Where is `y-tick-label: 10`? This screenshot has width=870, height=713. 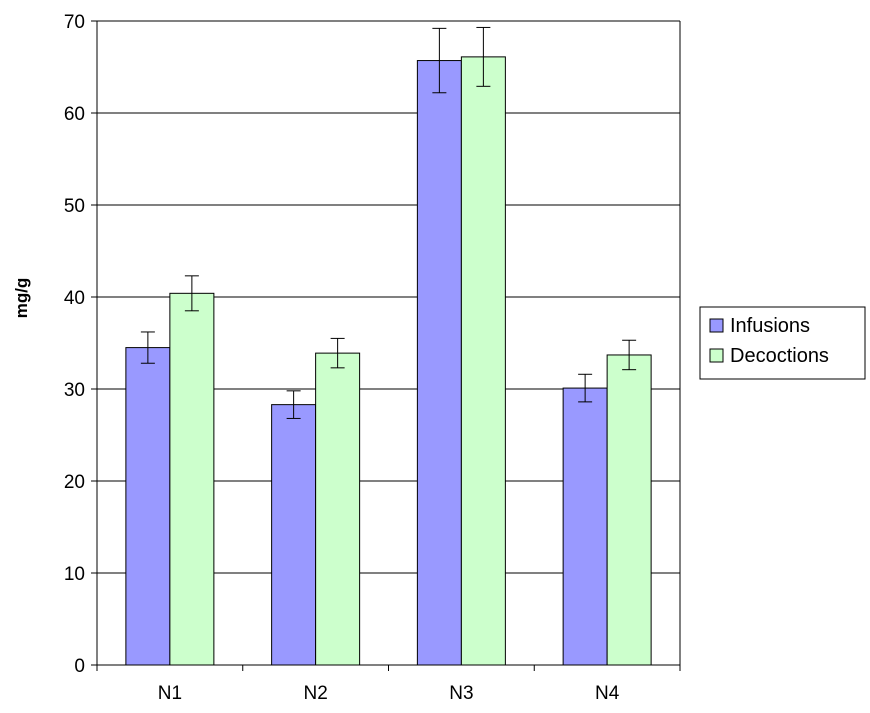 y-tick-label: 10 is located at coordinates (74, 574).